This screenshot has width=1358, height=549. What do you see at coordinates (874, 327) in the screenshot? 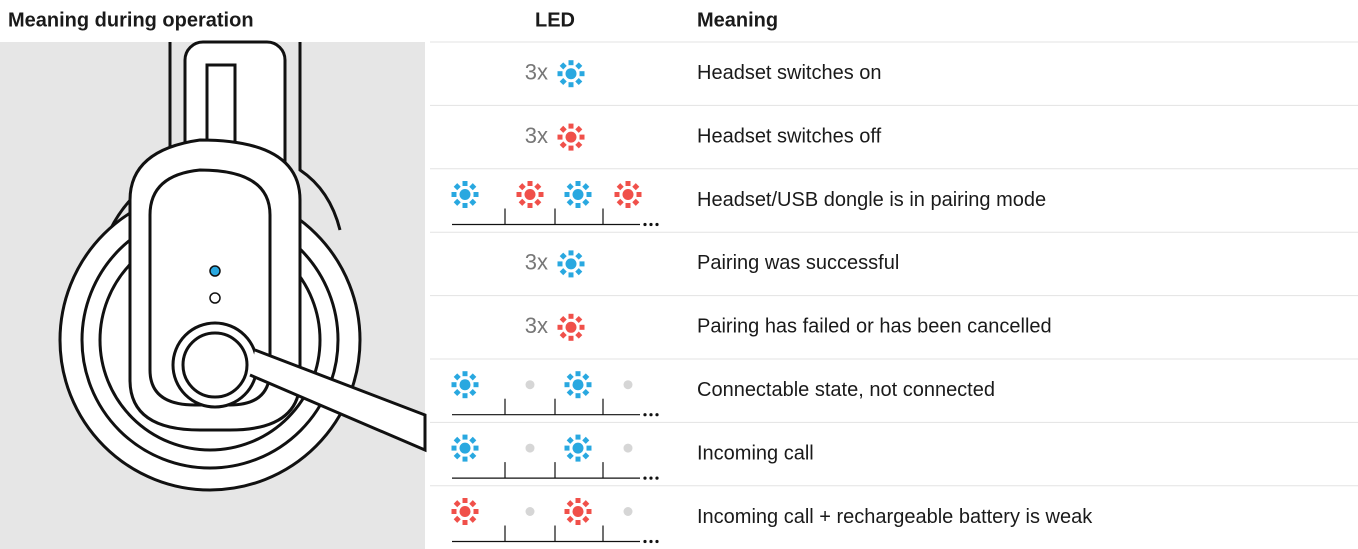
I see `meaning: Pairing has failed or has been cancelled` at bounding box center [874, 327].